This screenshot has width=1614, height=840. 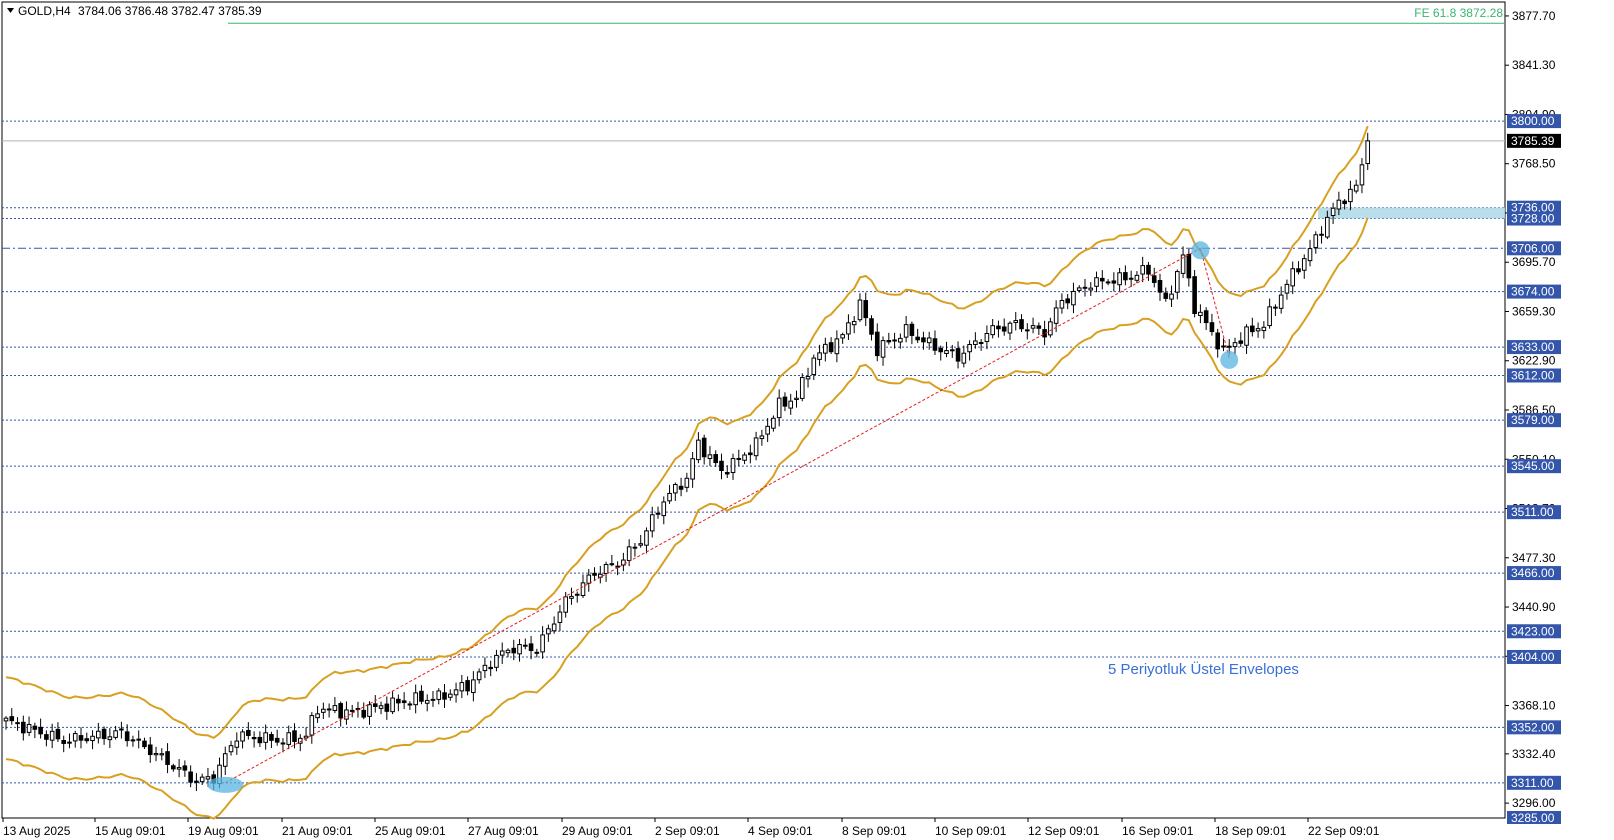 I want to click on x-tick-label: 16 Sep 09:01, so click(x=1158, y=831).